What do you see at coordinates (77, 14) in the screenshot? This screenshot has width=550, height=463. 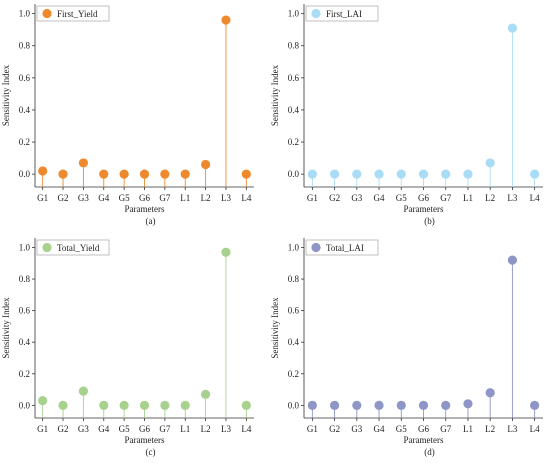 I see `legend-label: First_Yield` at bounding box center [77, 14].